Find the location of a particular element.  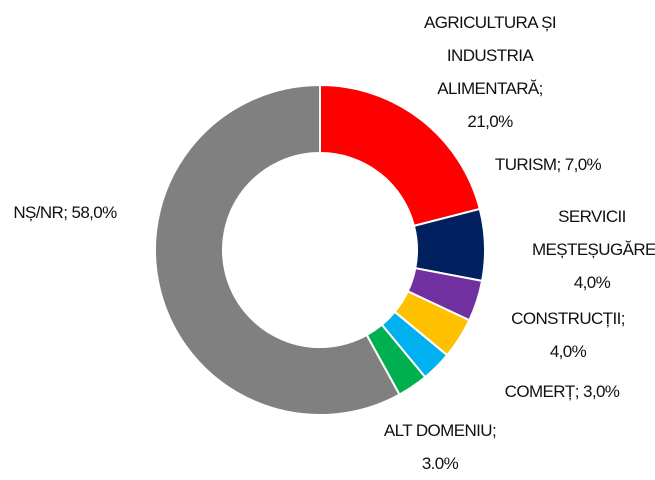

category-label: AGRICULTURA ȘI INDUSTRIA ALIMENTARĂ is located at coordinates (490, 55).